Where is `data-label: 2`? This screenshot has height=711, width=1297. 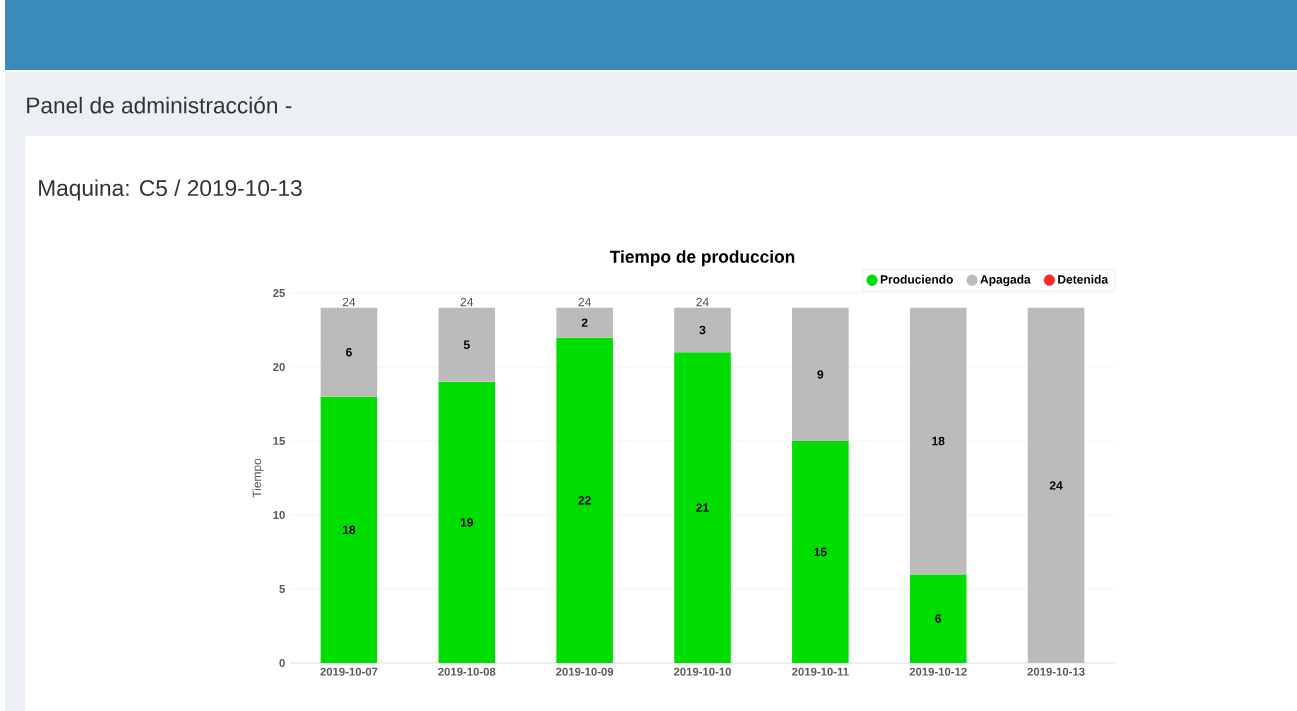
data-label: 2 is located at coordinates (584, 322).